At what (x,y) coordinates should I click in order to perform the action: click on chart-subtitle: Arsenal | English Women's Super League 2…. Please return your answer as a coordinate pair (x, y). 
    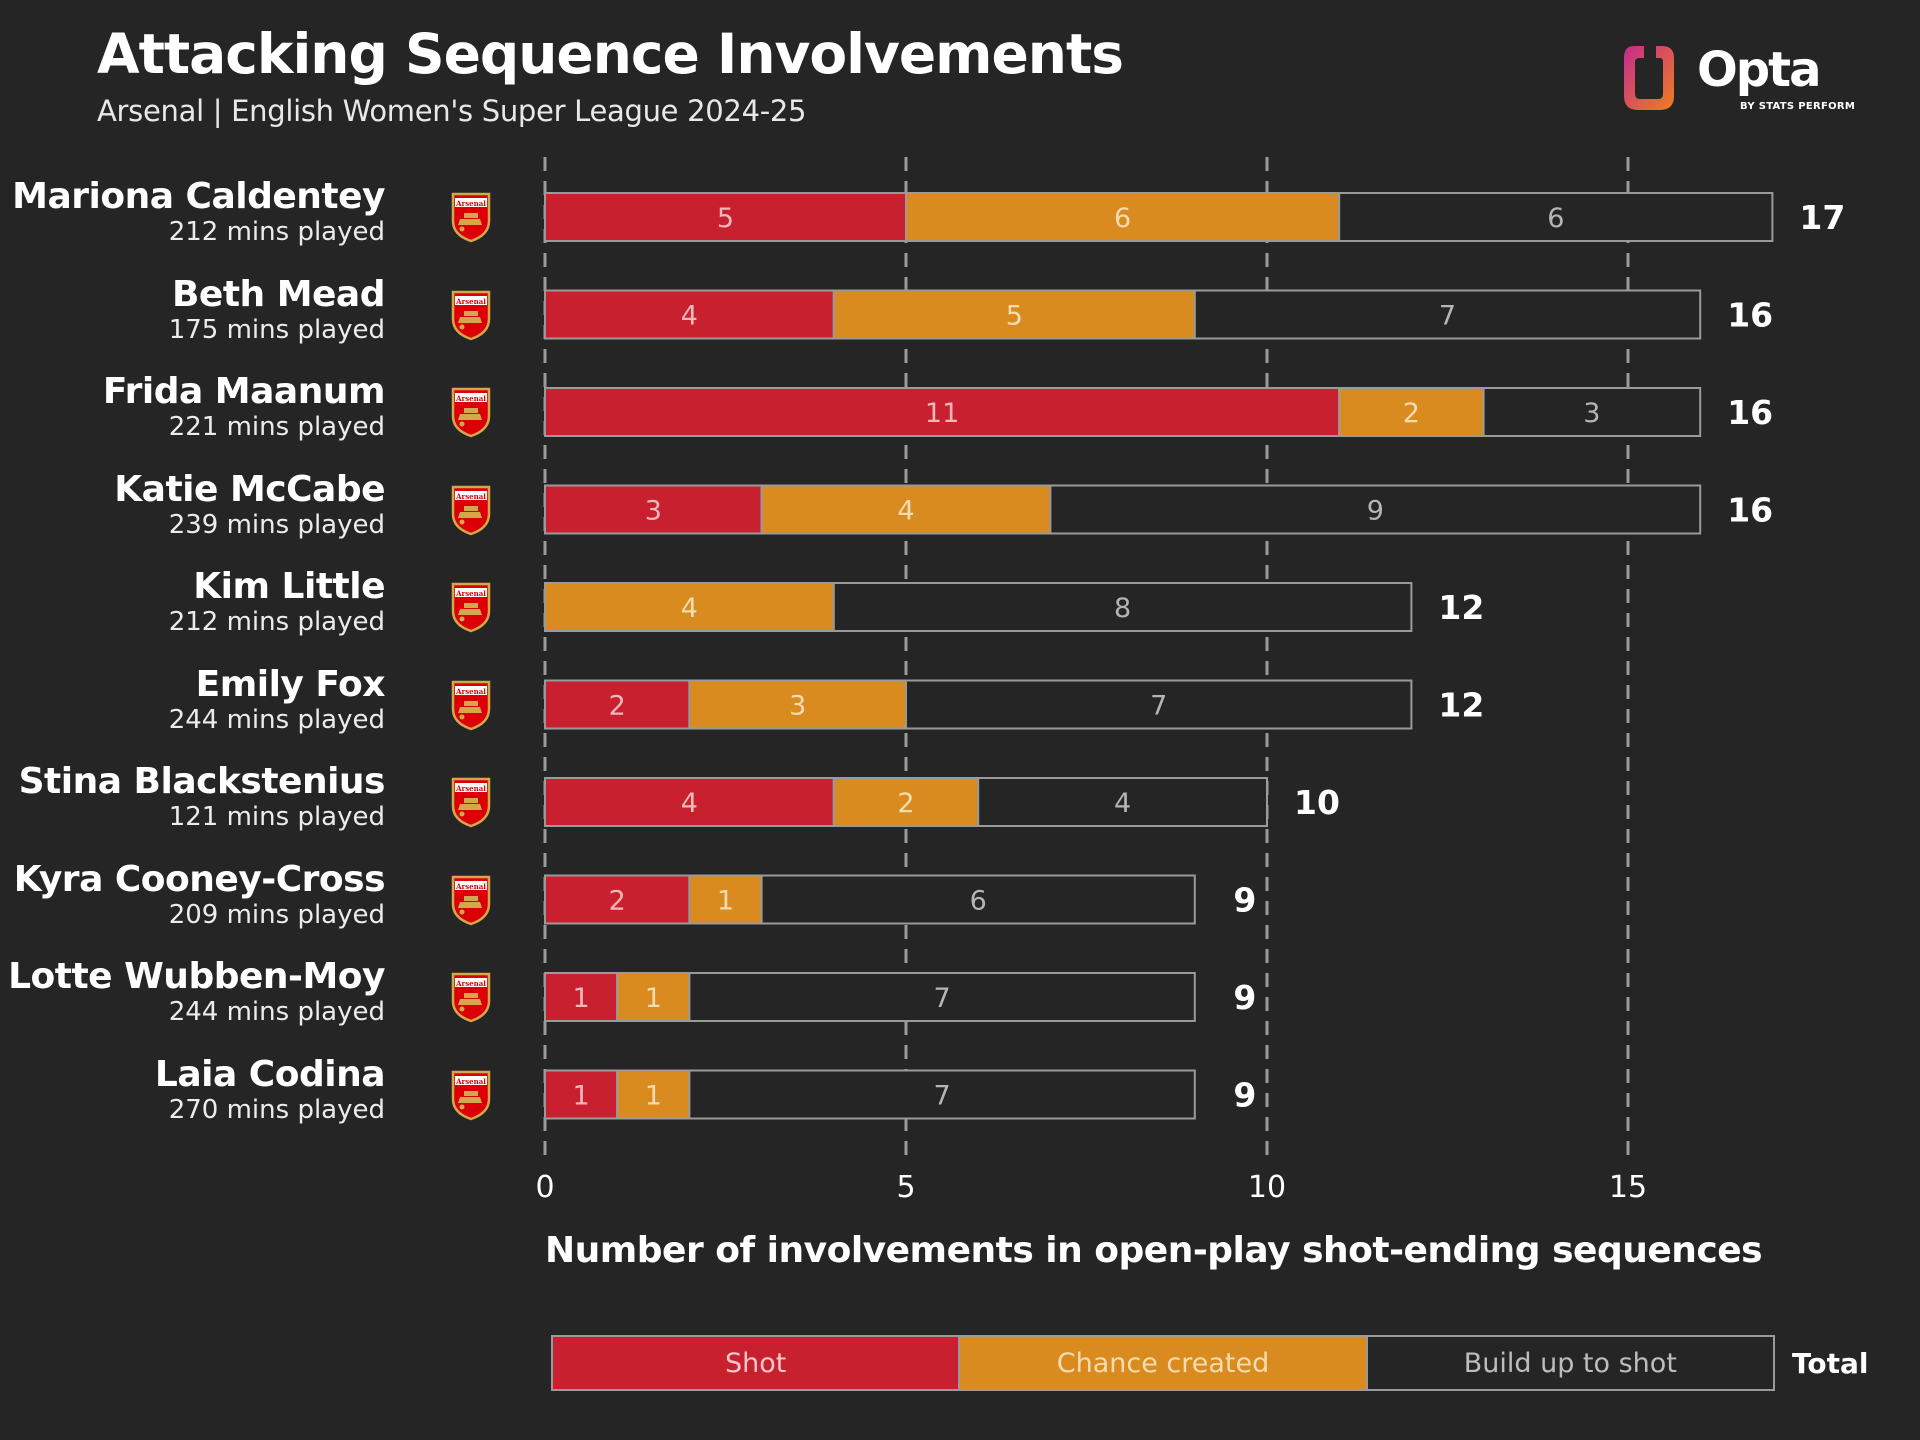
    Looking at the image, I should click on (452, 111).